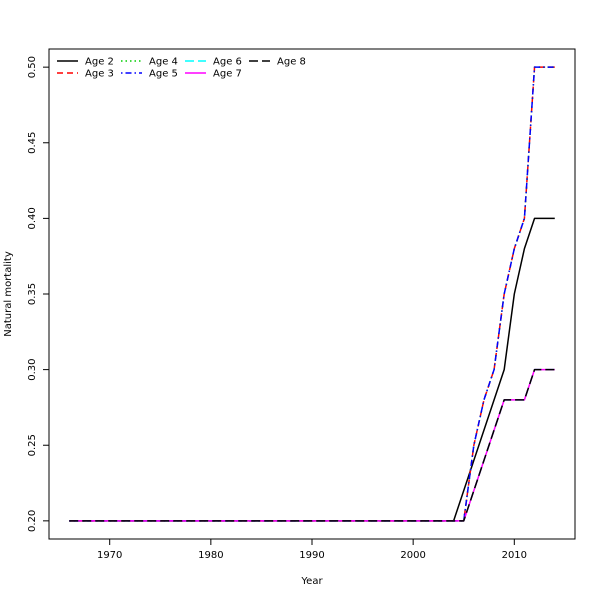 The width and height of the screenshot is (600, 600). Describe the element at coordinates (99, 62) in the screenshot. I see `legend-label: Age 2` at that location.